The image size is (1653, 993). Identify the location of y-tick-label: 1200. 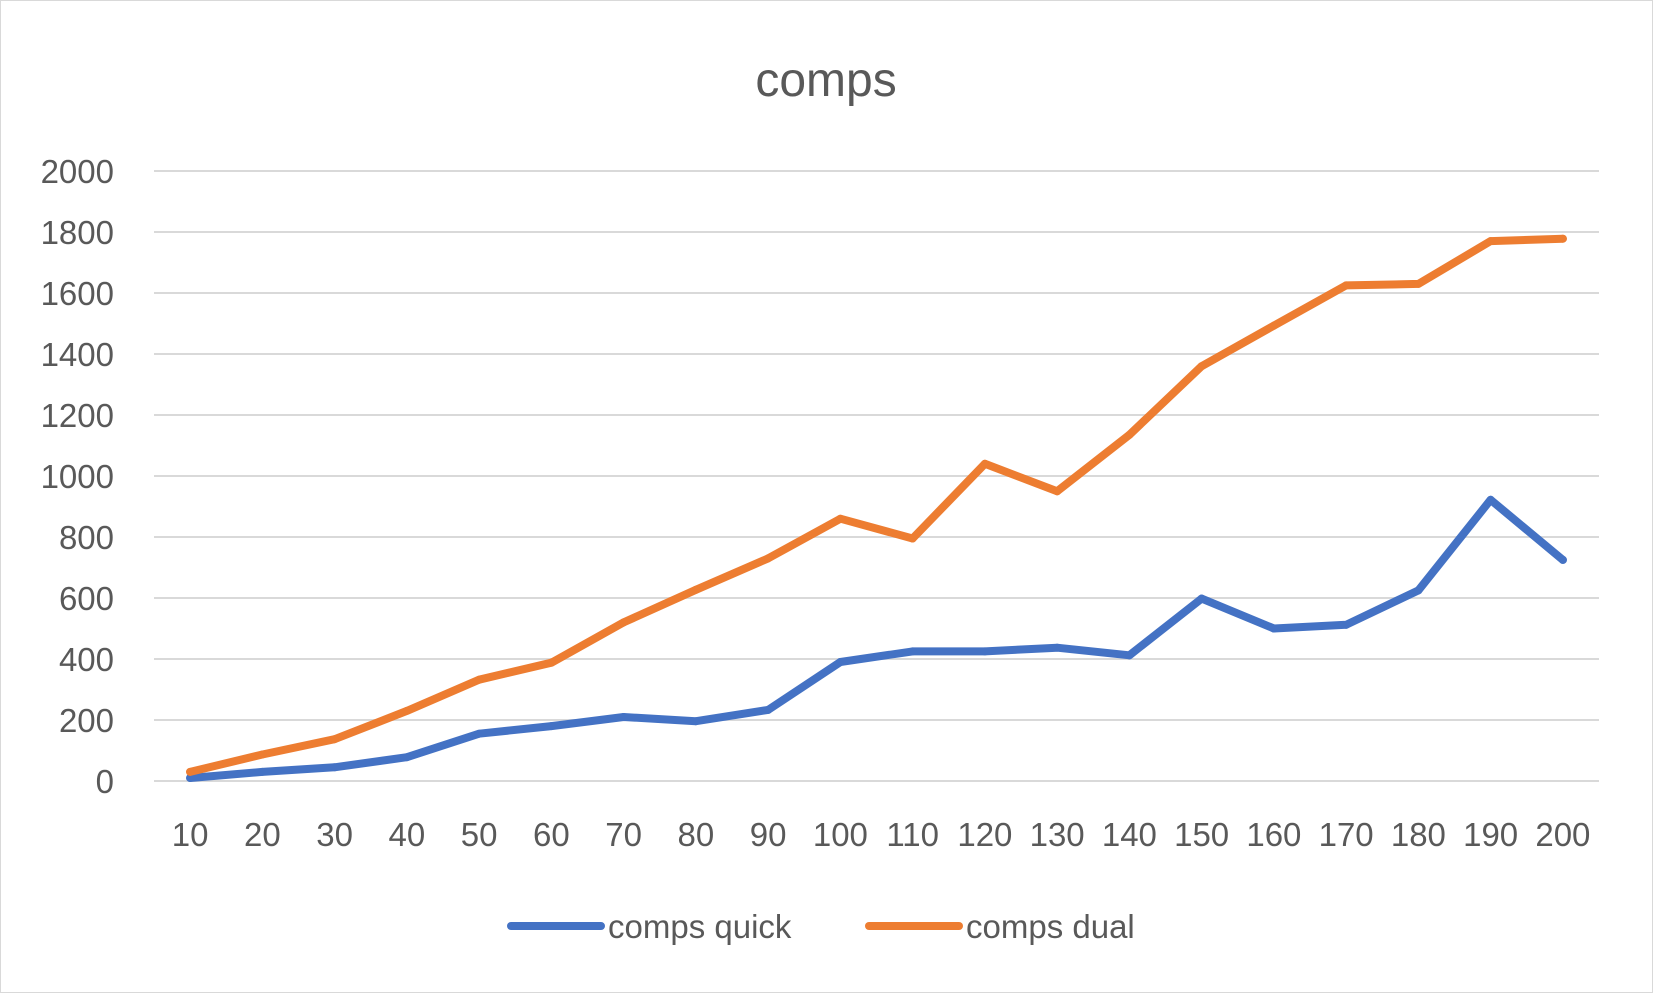
(77, 415).